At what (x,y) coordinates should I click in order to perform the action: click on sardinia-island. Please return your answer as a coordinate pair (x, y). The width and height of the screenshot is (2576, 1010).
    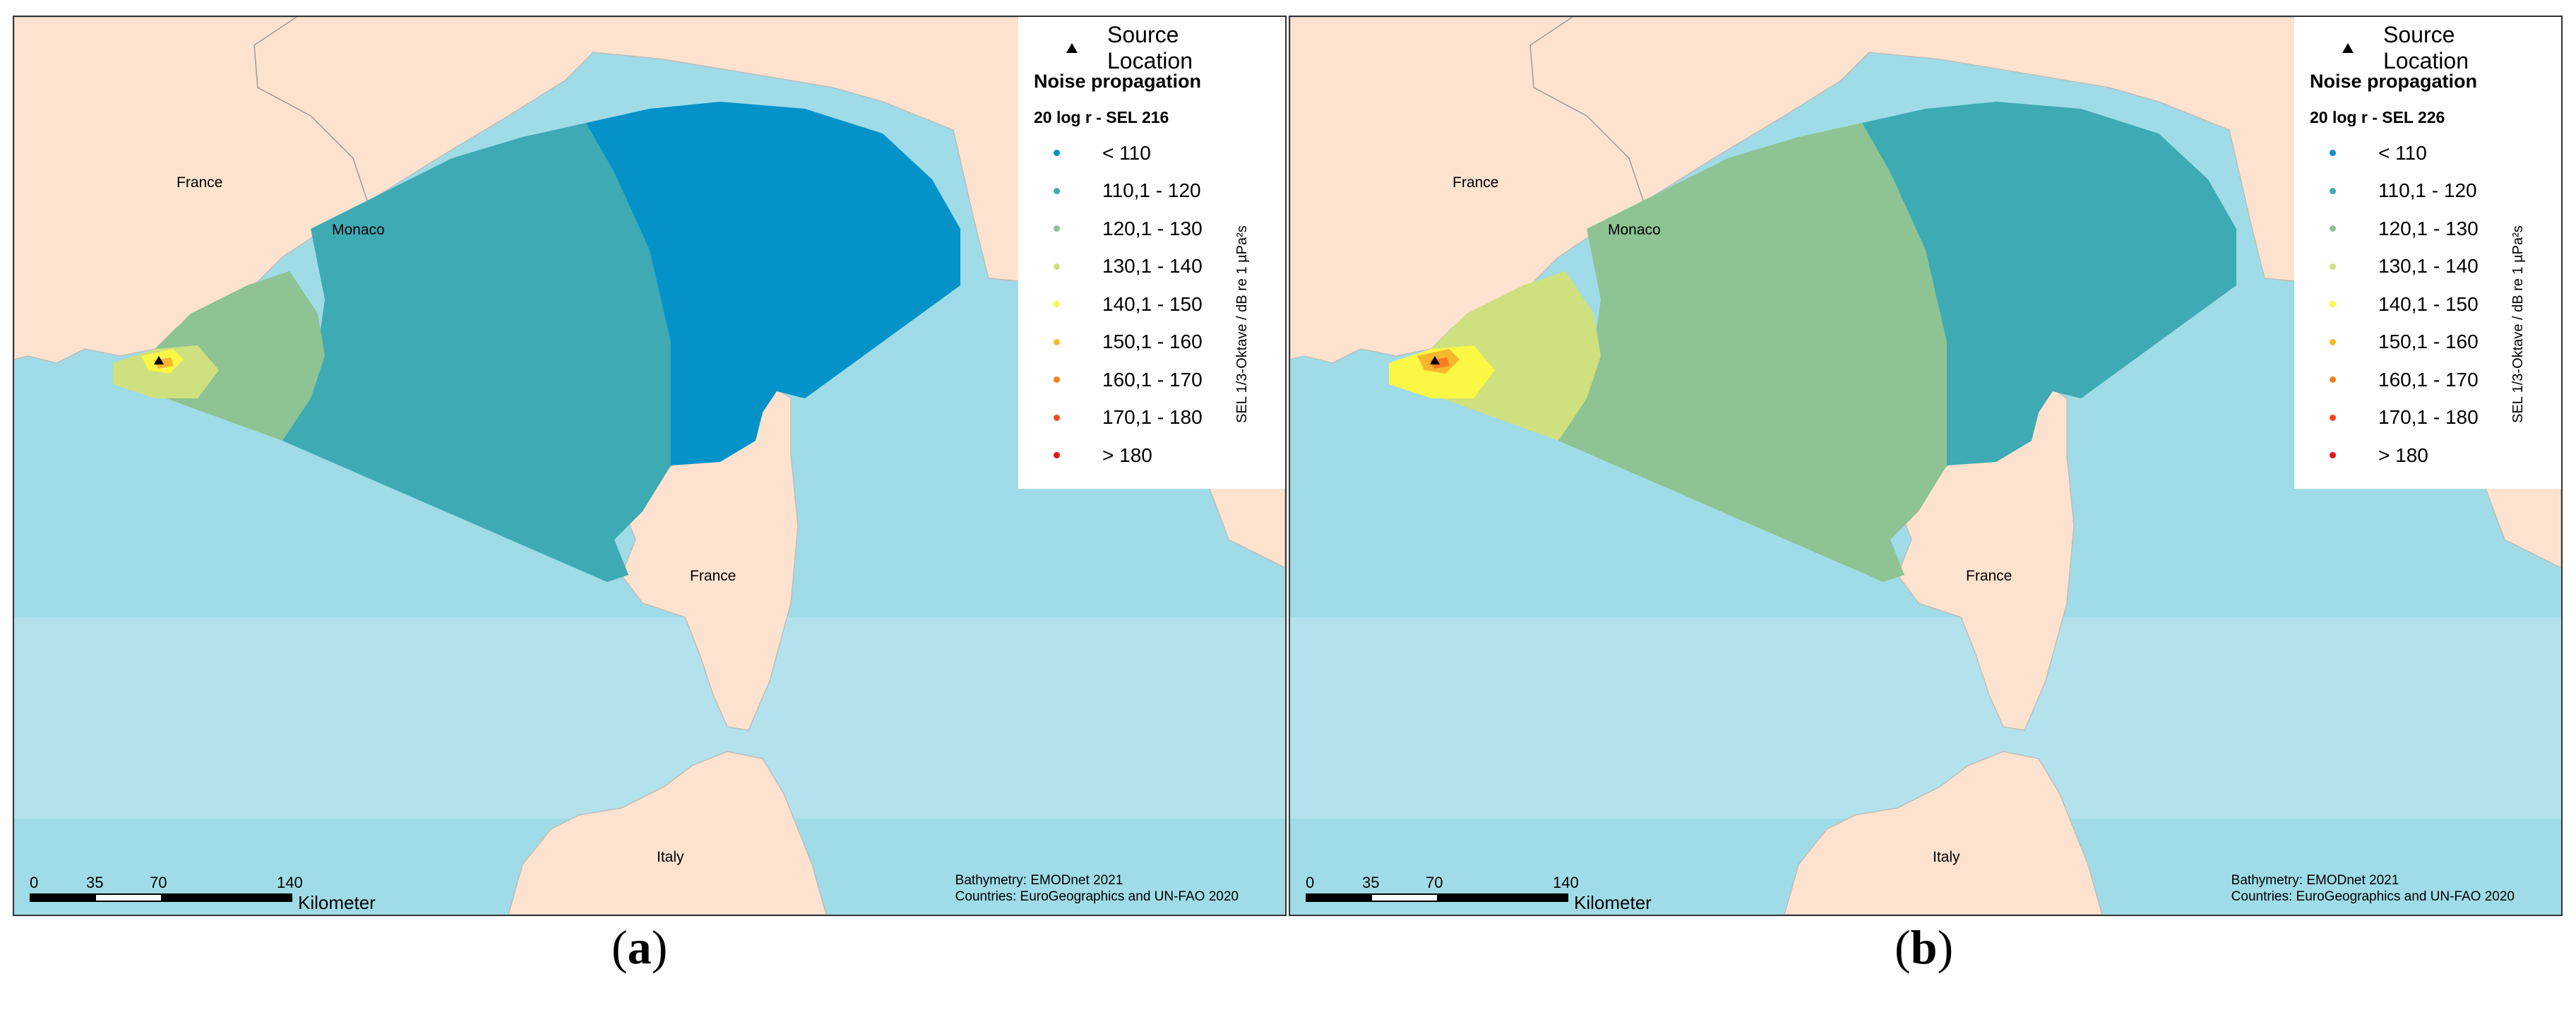
    Looking at the image, I should click on (667, 833).